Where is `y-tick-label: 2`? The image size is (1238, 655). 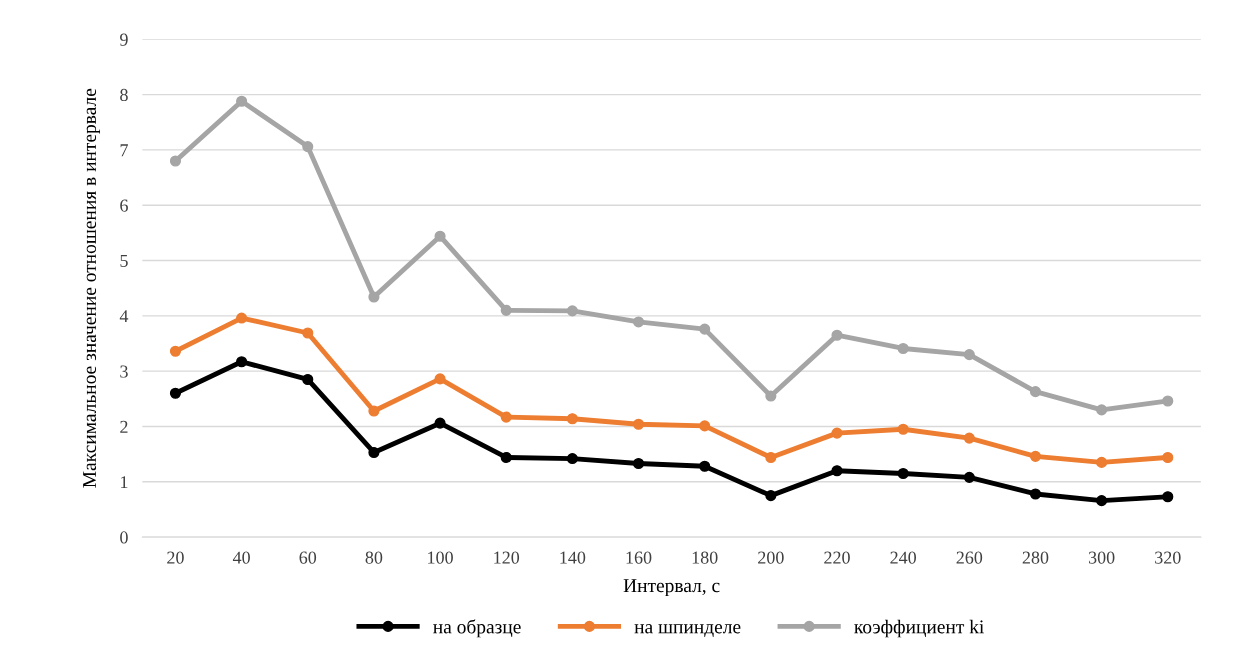 y-tick-label: 2 is located at coordinates (124, 426).